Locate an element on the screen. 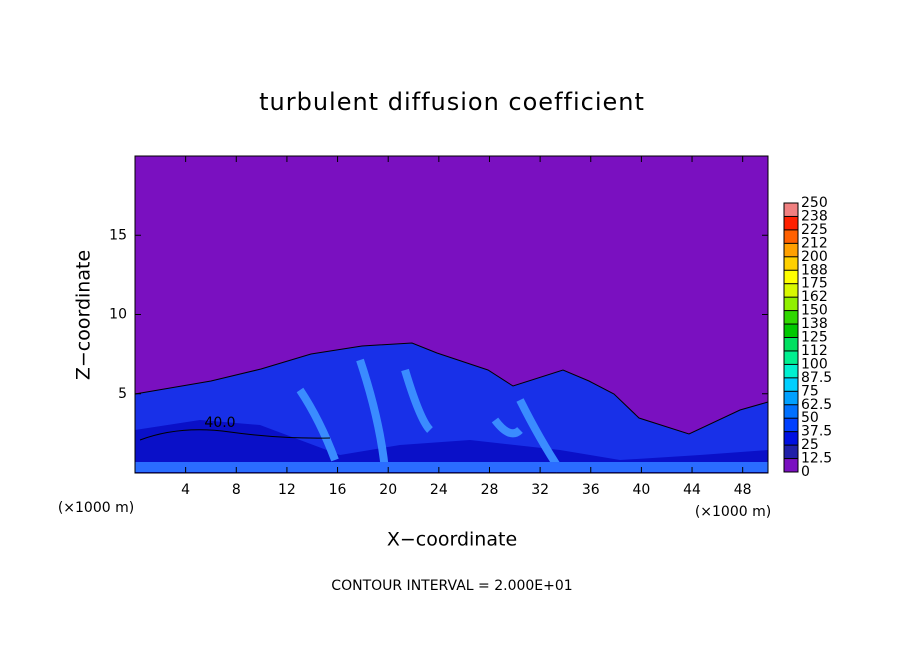  colorbar-label: 0 is located at coordinates (805, 472).